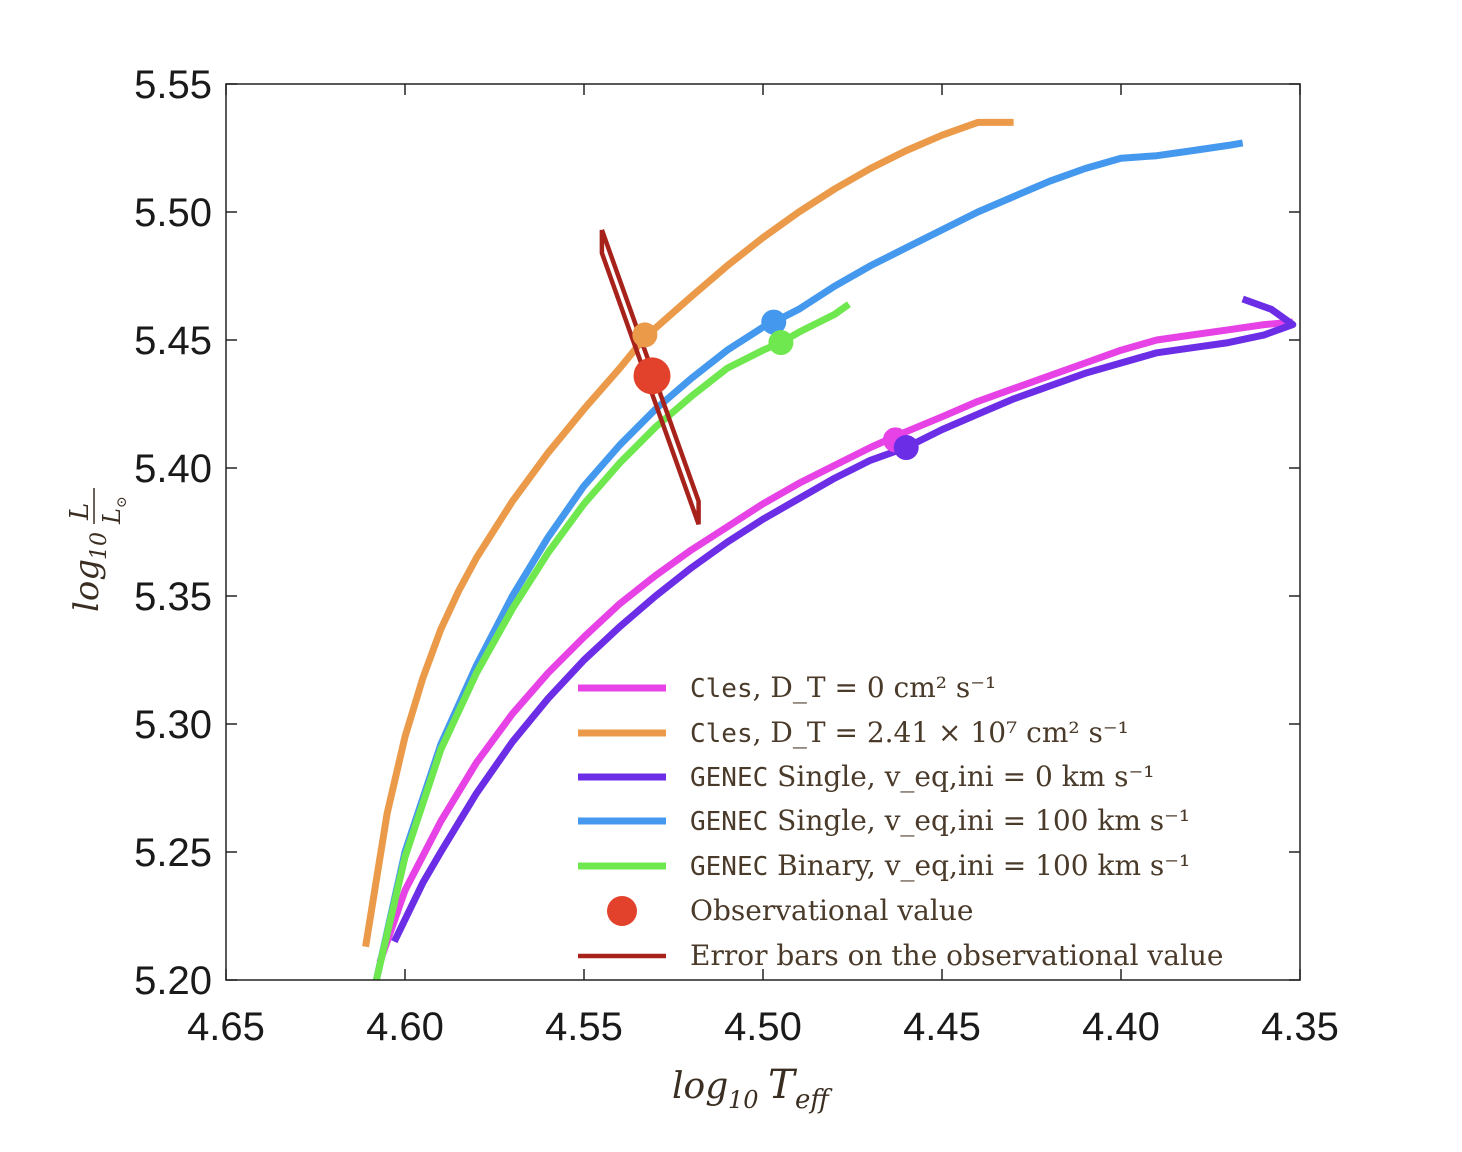 Image resolution: width=1462 pixels, height=1152 pixels. Describe the element at coordinates (774, 322) in the screenshot. I see `series-marker-genec-single-v100` at that location.